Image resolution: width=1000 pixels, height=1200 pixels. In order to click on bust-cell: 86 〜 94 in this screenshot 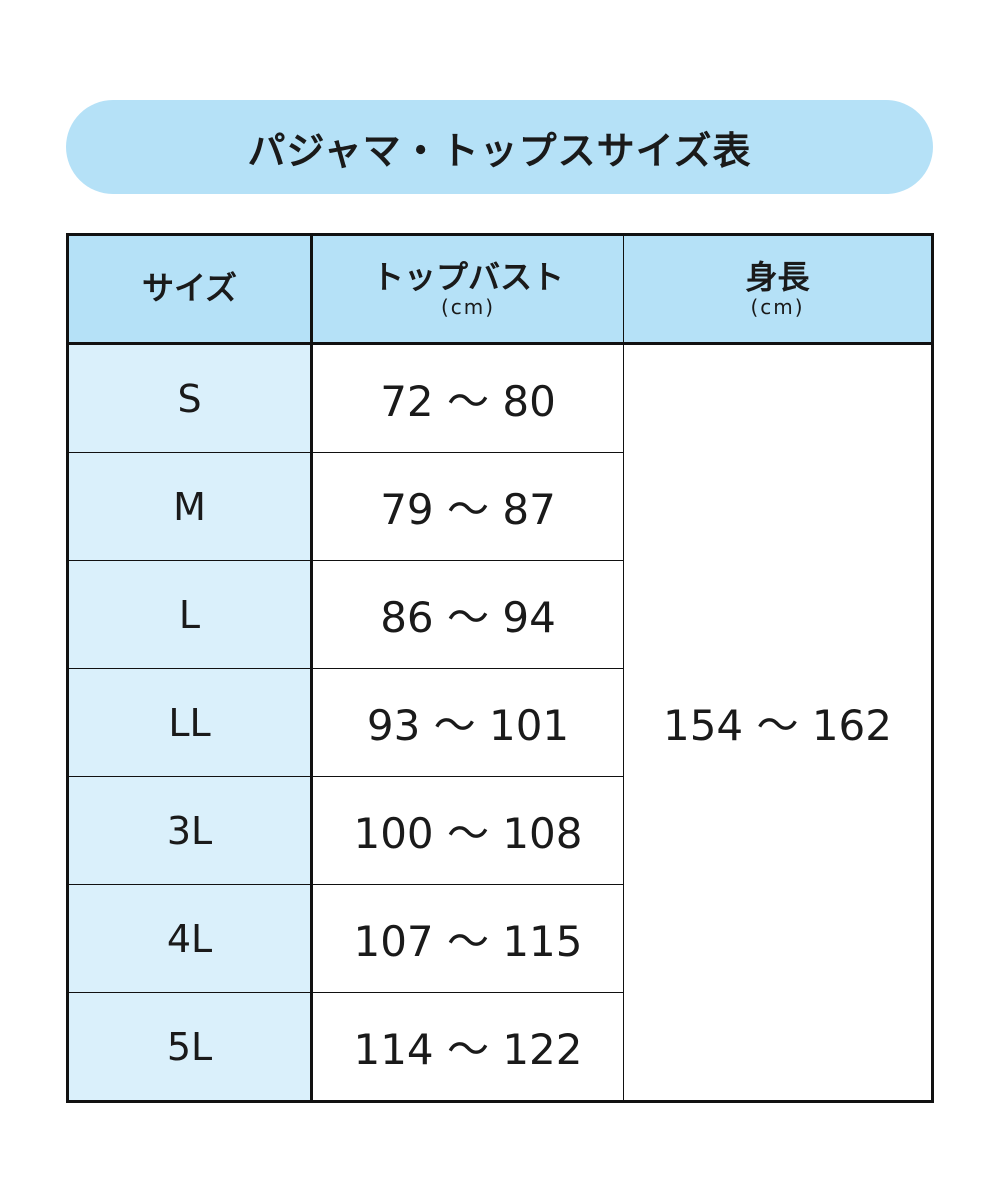, I will do `click(467, 614)`.